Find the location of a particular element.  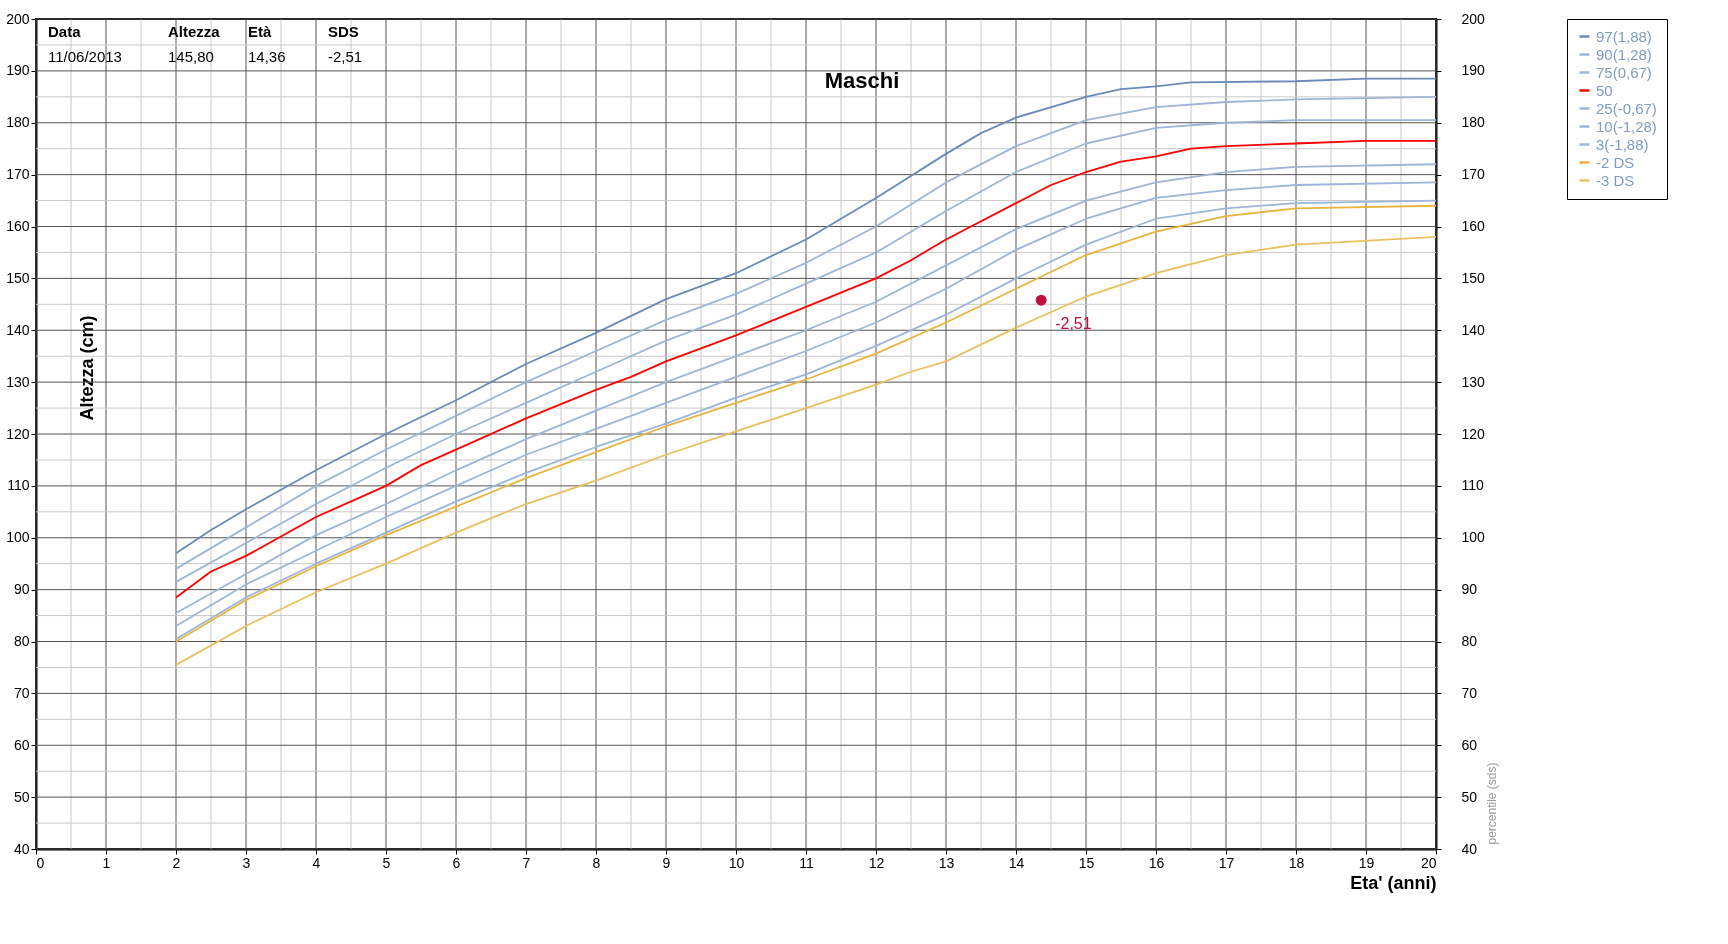

x-tick-label: 1 is located at coordinates (106, 862).